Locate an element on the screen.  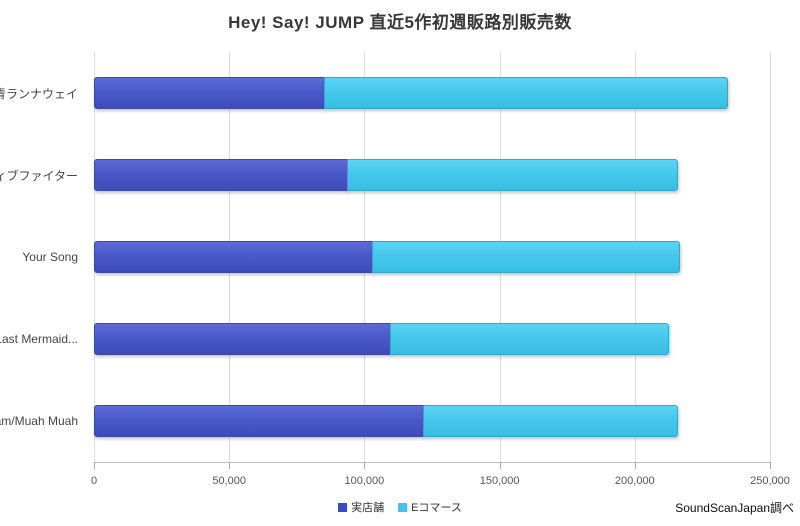
legend-label-ecommerce: Eコマース is located at coordinates (436, 508).